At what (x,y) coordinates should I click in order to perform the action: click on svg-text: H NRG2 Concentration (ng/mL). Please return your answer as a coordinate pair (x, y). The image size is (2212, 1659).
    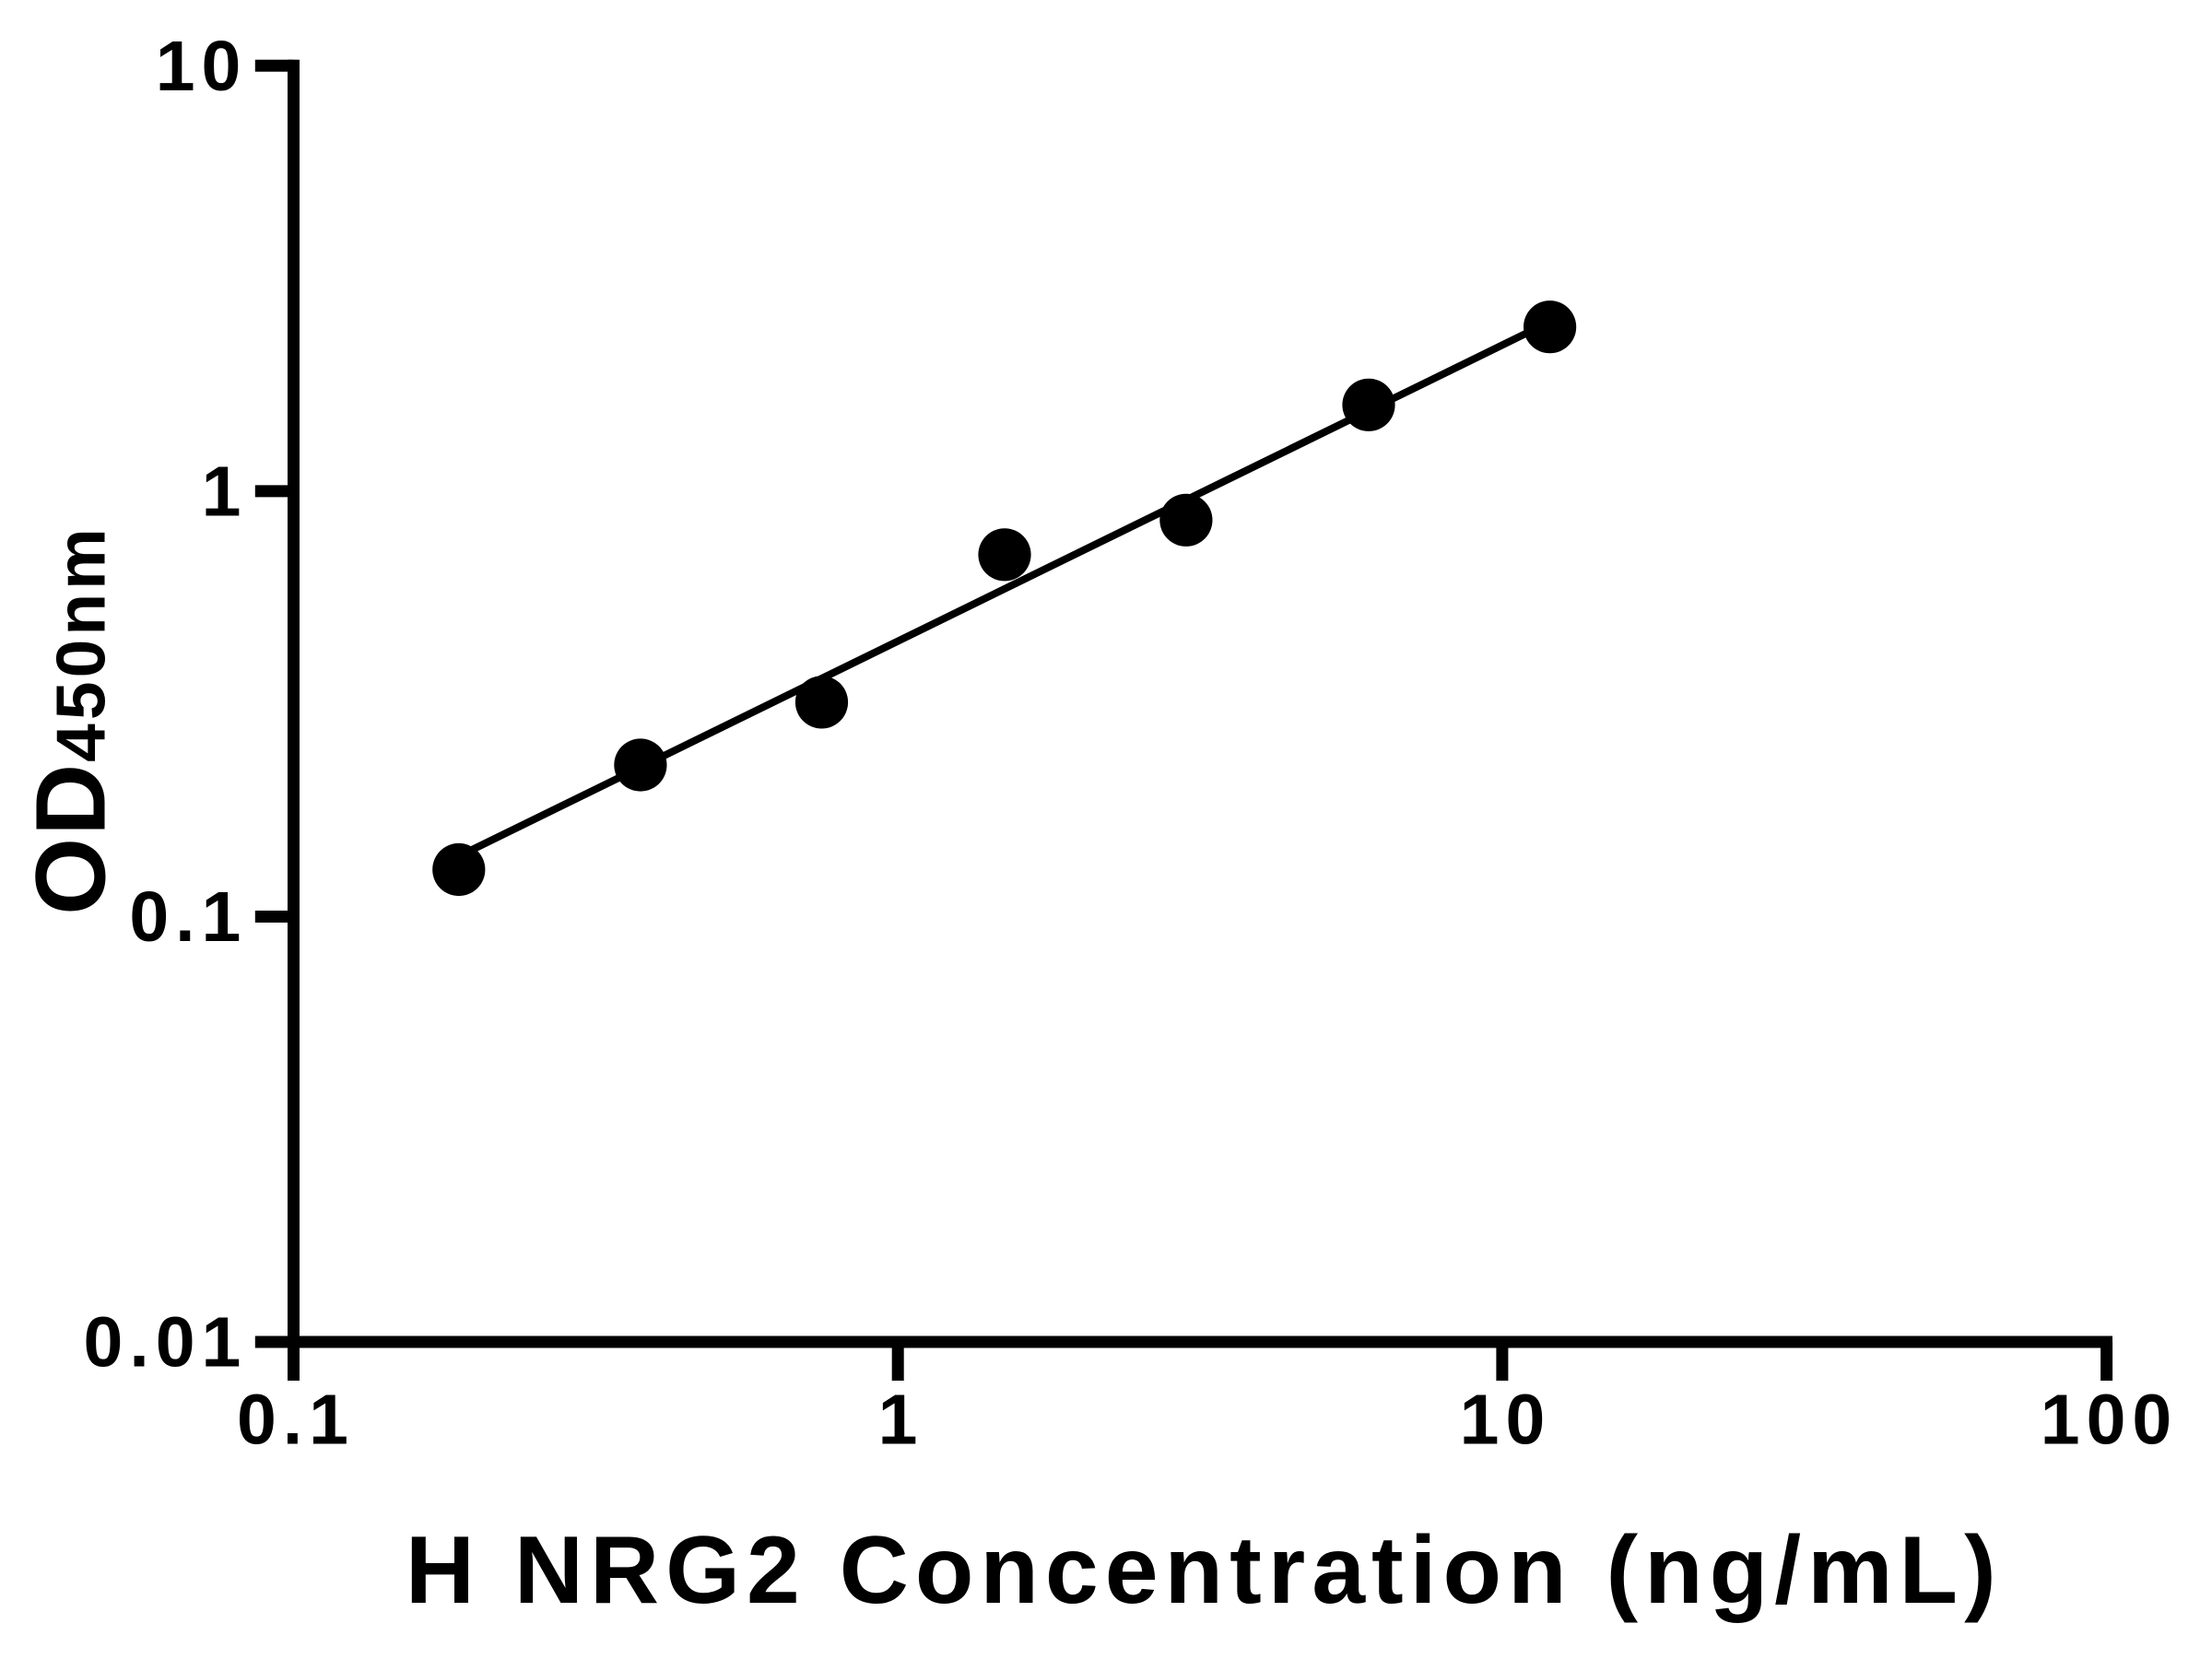
    Looking at the image, I should click on (1204, 1570).